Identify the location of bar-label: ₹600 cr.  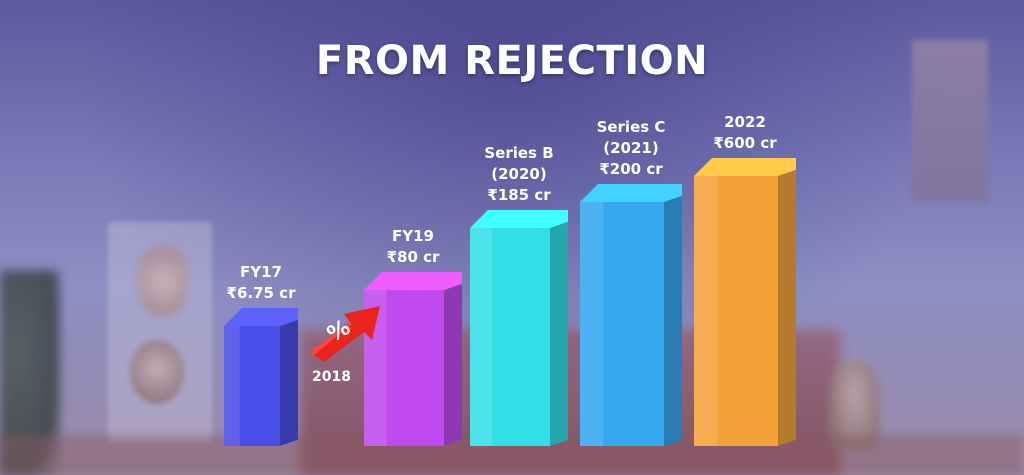
(745, 143).